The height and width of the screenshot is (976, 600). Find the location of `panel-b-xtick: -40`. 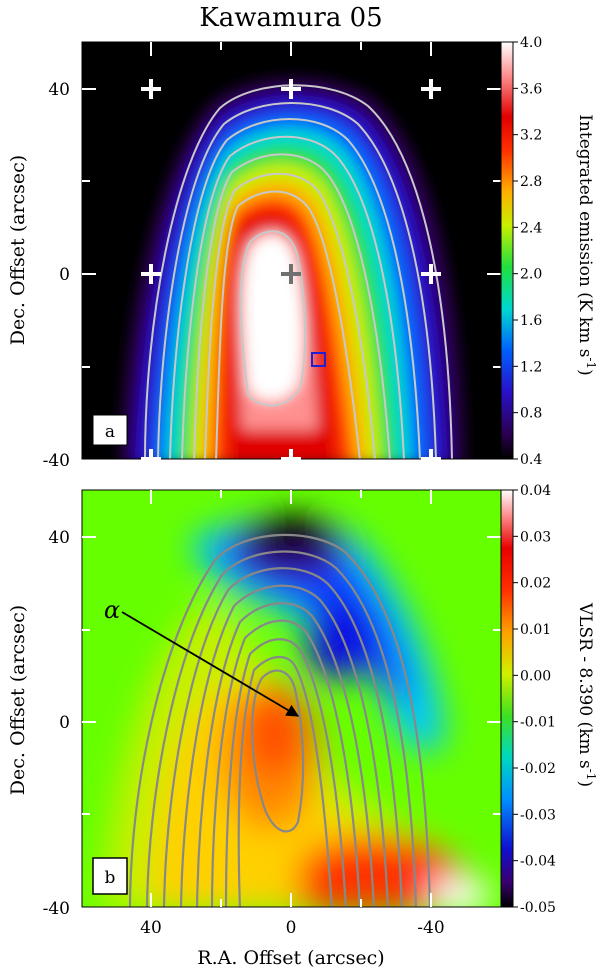

panel-b-xtick: -40 is located at coordinates (430, 928).